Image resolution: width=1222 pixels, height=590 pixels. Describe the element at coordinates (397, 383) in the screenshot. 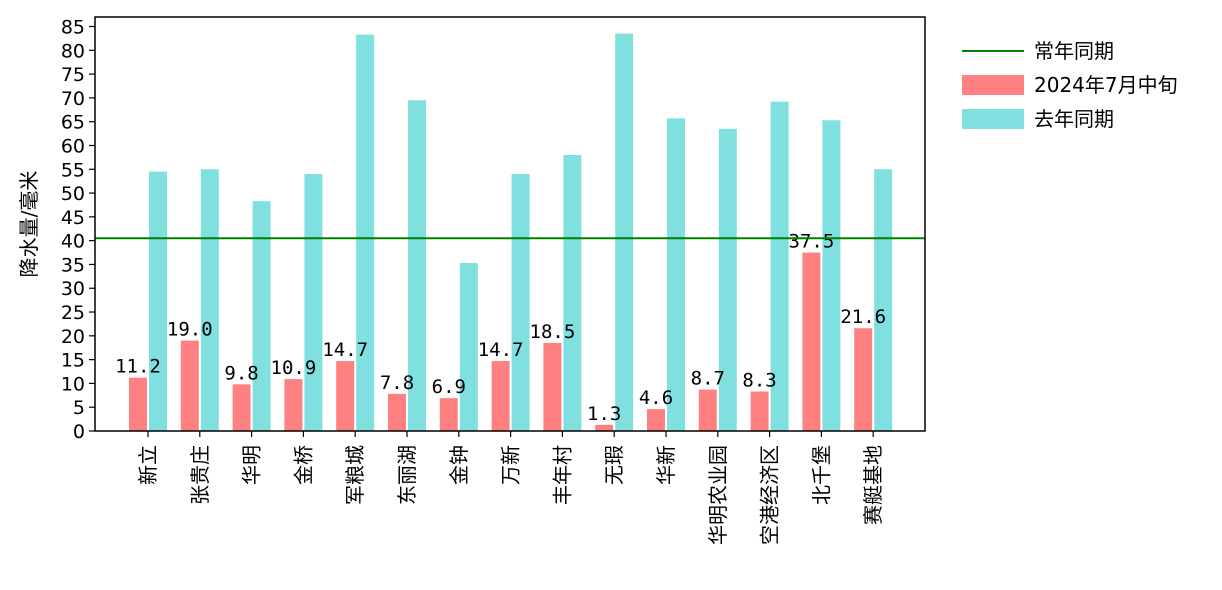

I see `data-label: 7.8` at that location.